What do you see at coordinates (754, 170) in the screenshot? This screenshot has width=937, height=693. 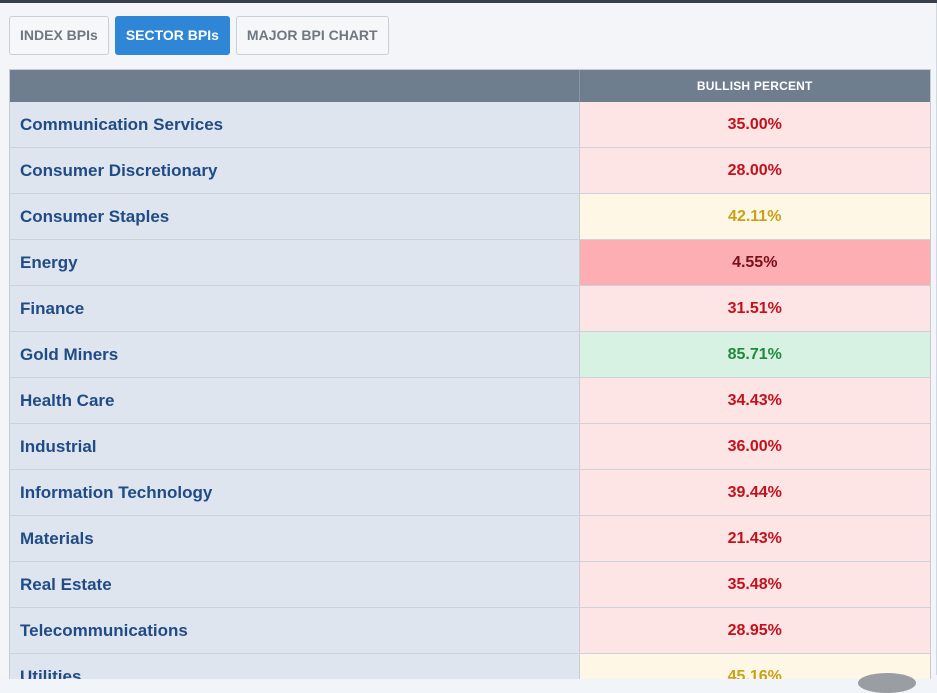 I see `bullish-percent-cell: 28.00%` at bounding box center [754, 170].